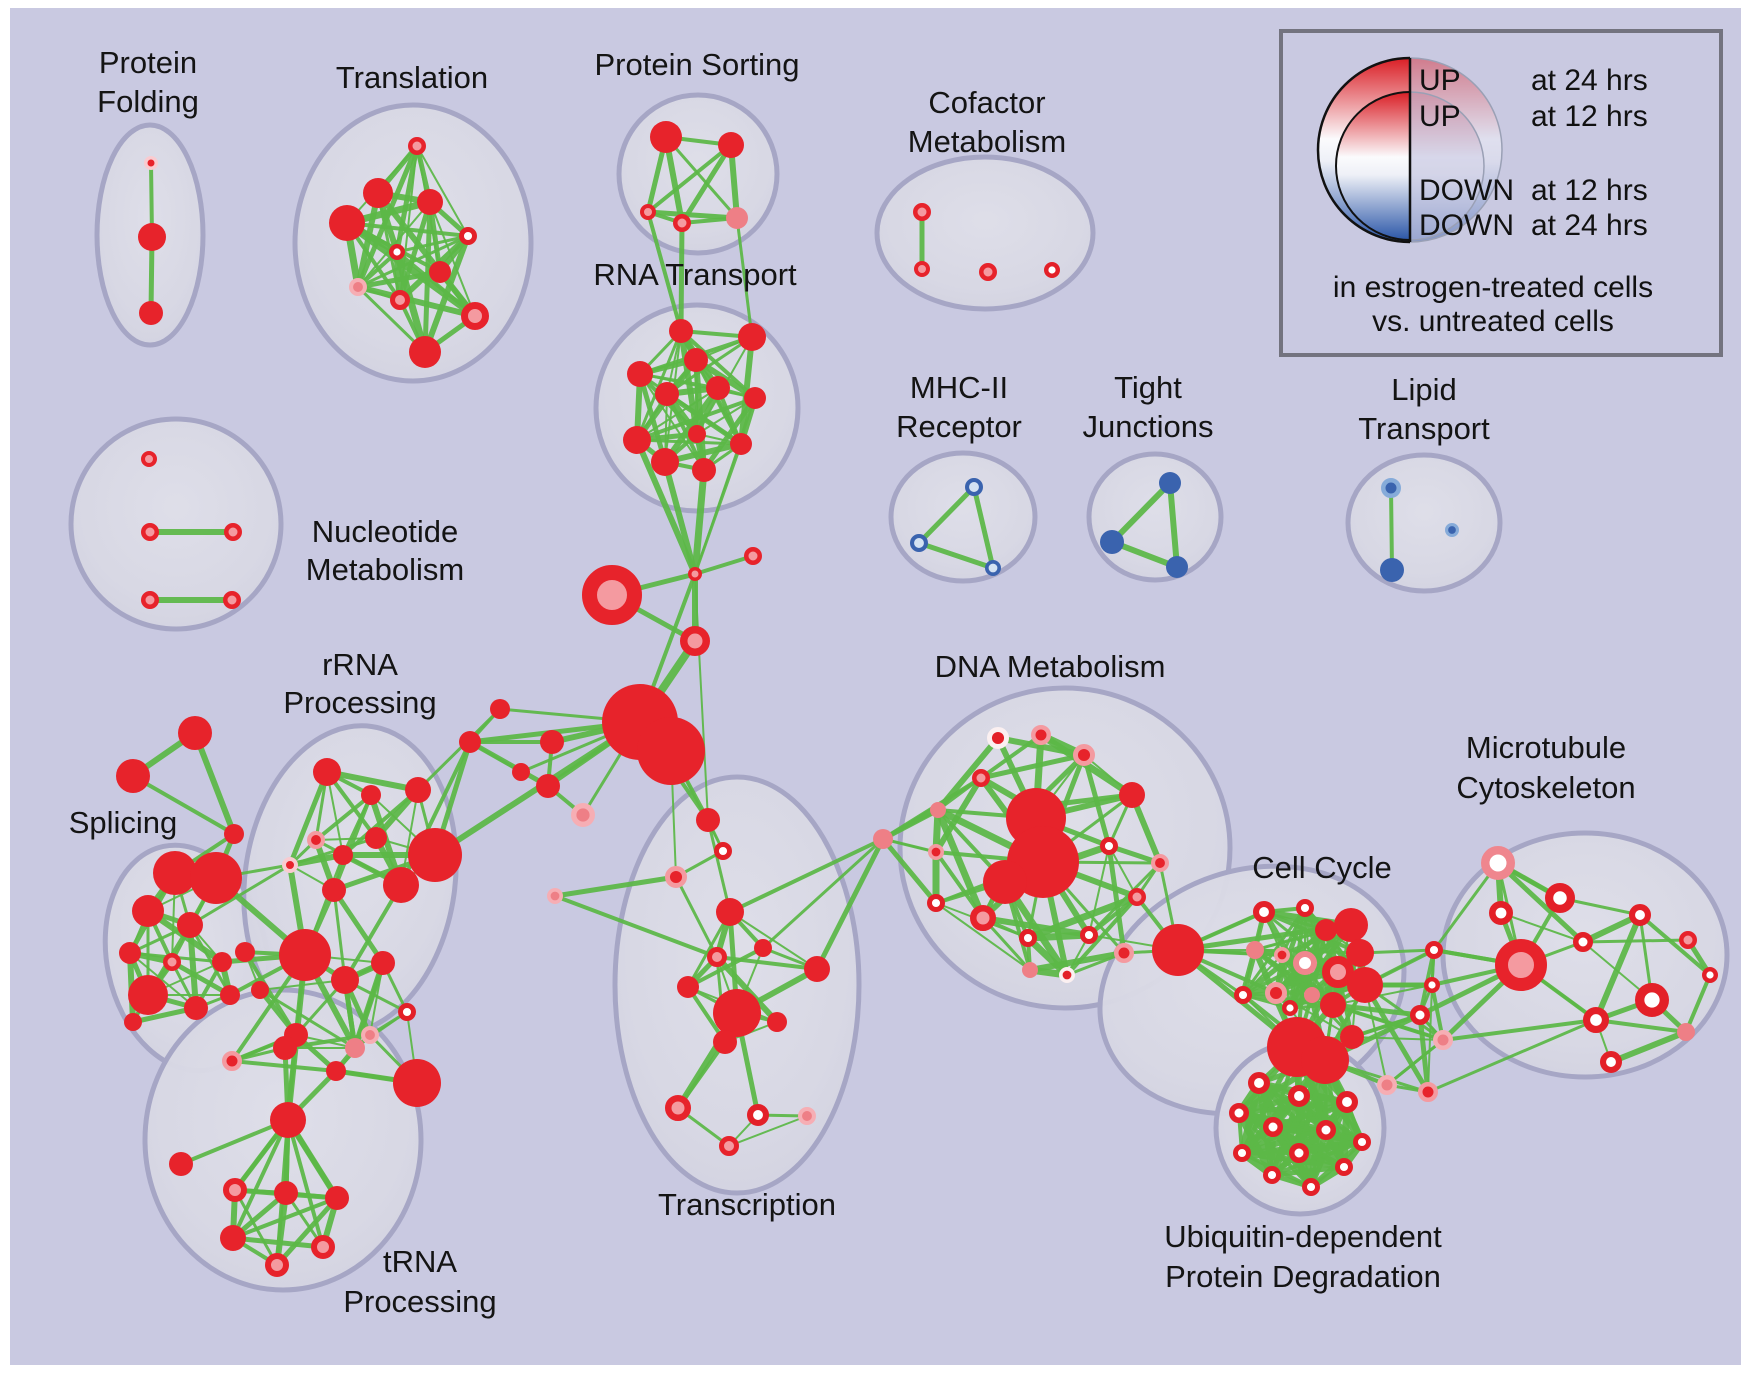 The image size is (1750, 1376). What do you see at coordinates (758, 1115) in the screenshot?
I see `gene-node-tx14` at bounding box center [758, 1115].